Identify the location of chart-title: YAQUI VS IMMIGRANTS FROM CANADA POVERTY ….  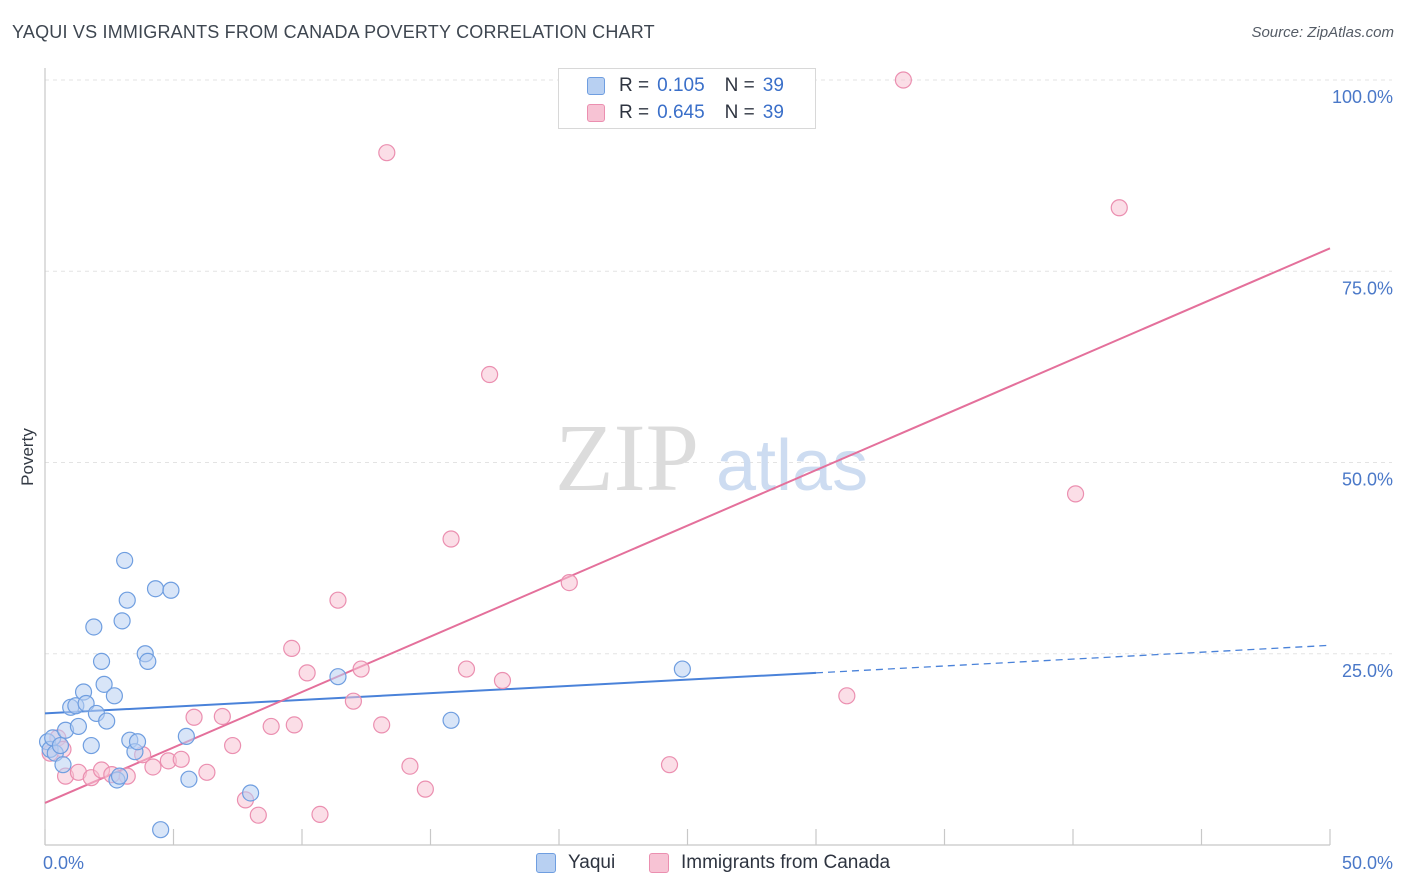
(333, 32).